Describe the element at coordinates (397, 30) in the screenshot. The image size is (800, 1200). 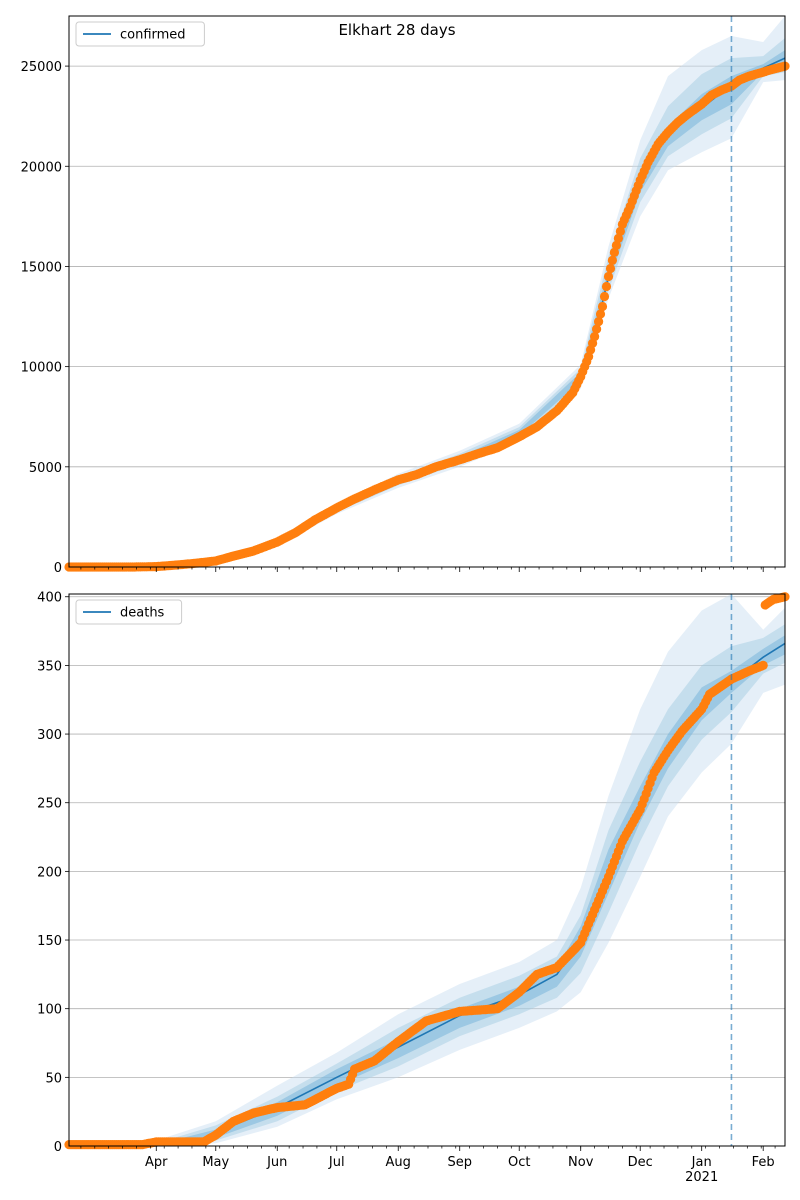
I see `chart-title: Elkhart 28 days` at that location.